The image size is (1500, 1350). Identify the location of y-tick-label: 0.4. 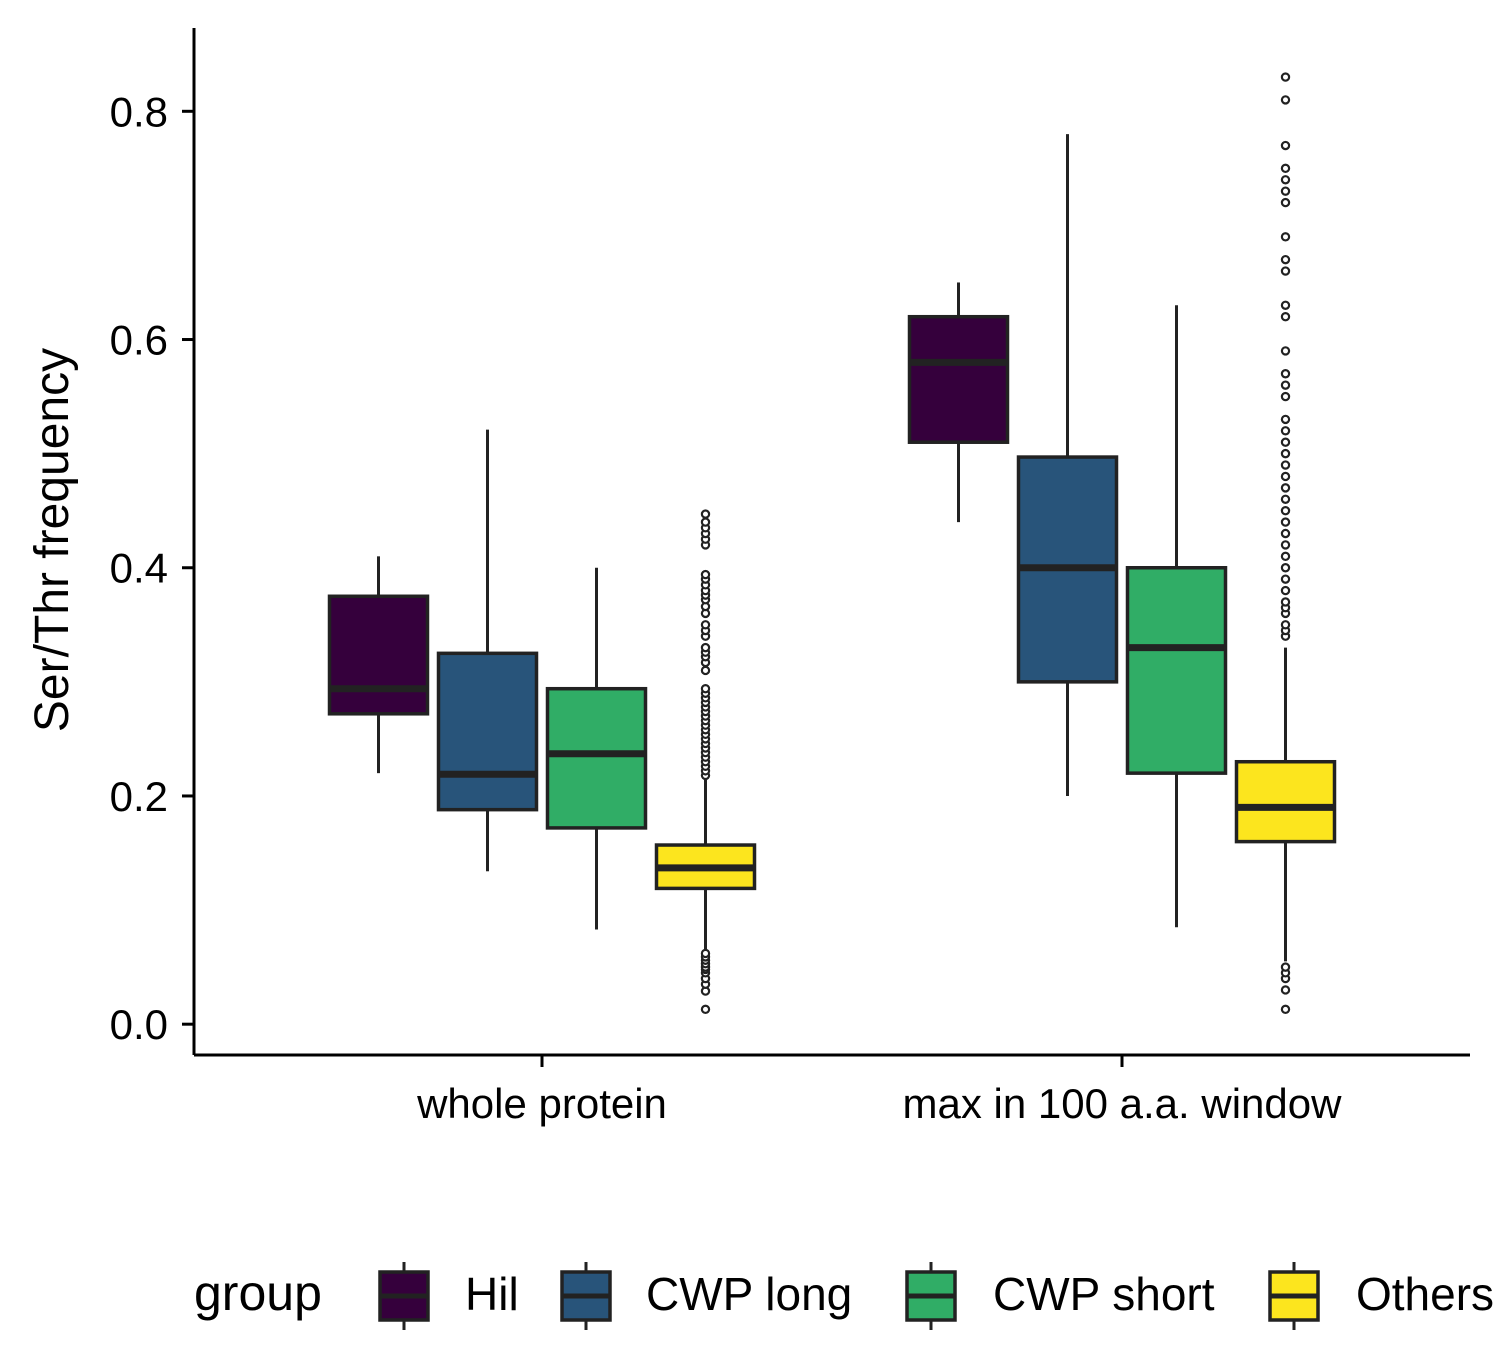
(139, 568).